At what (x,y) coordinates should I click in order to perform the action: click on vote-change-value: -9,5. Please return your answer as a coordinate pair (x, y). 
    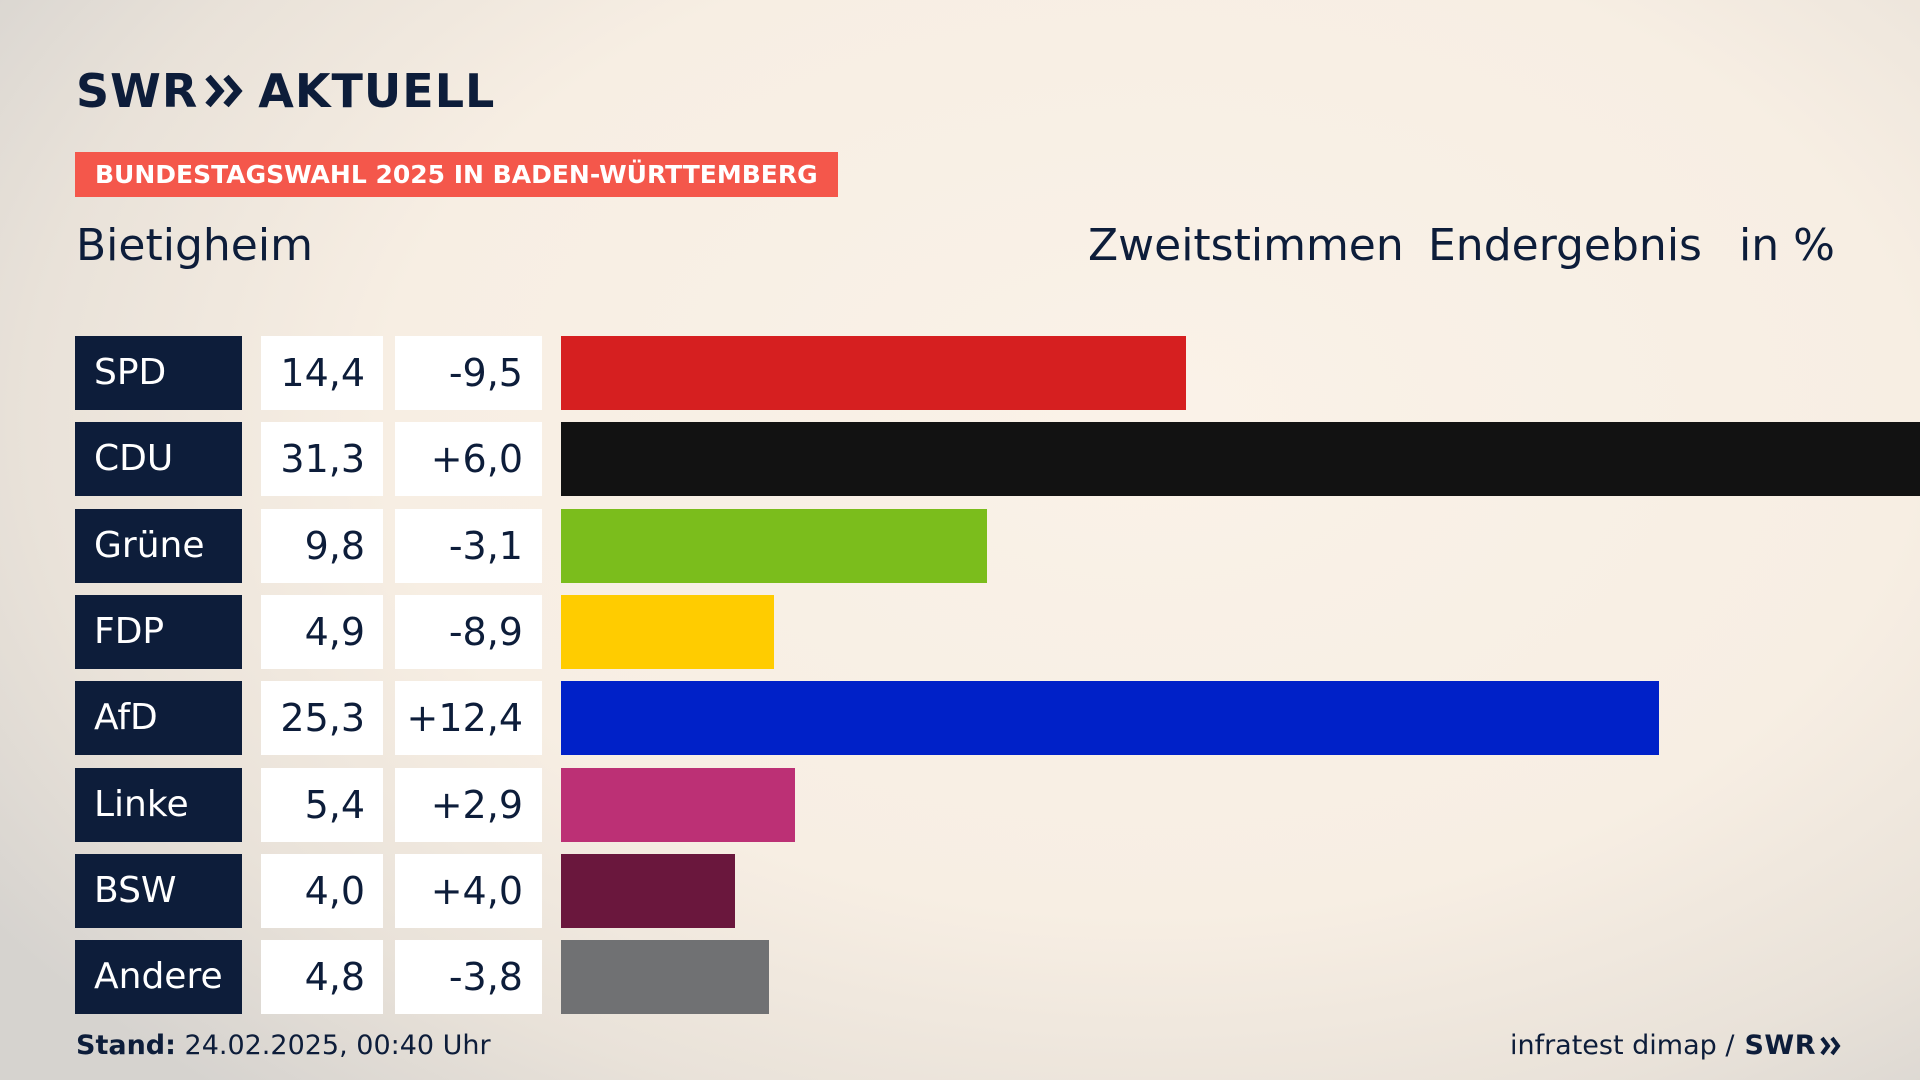
    Looking at the image, I should click on (468, 373).